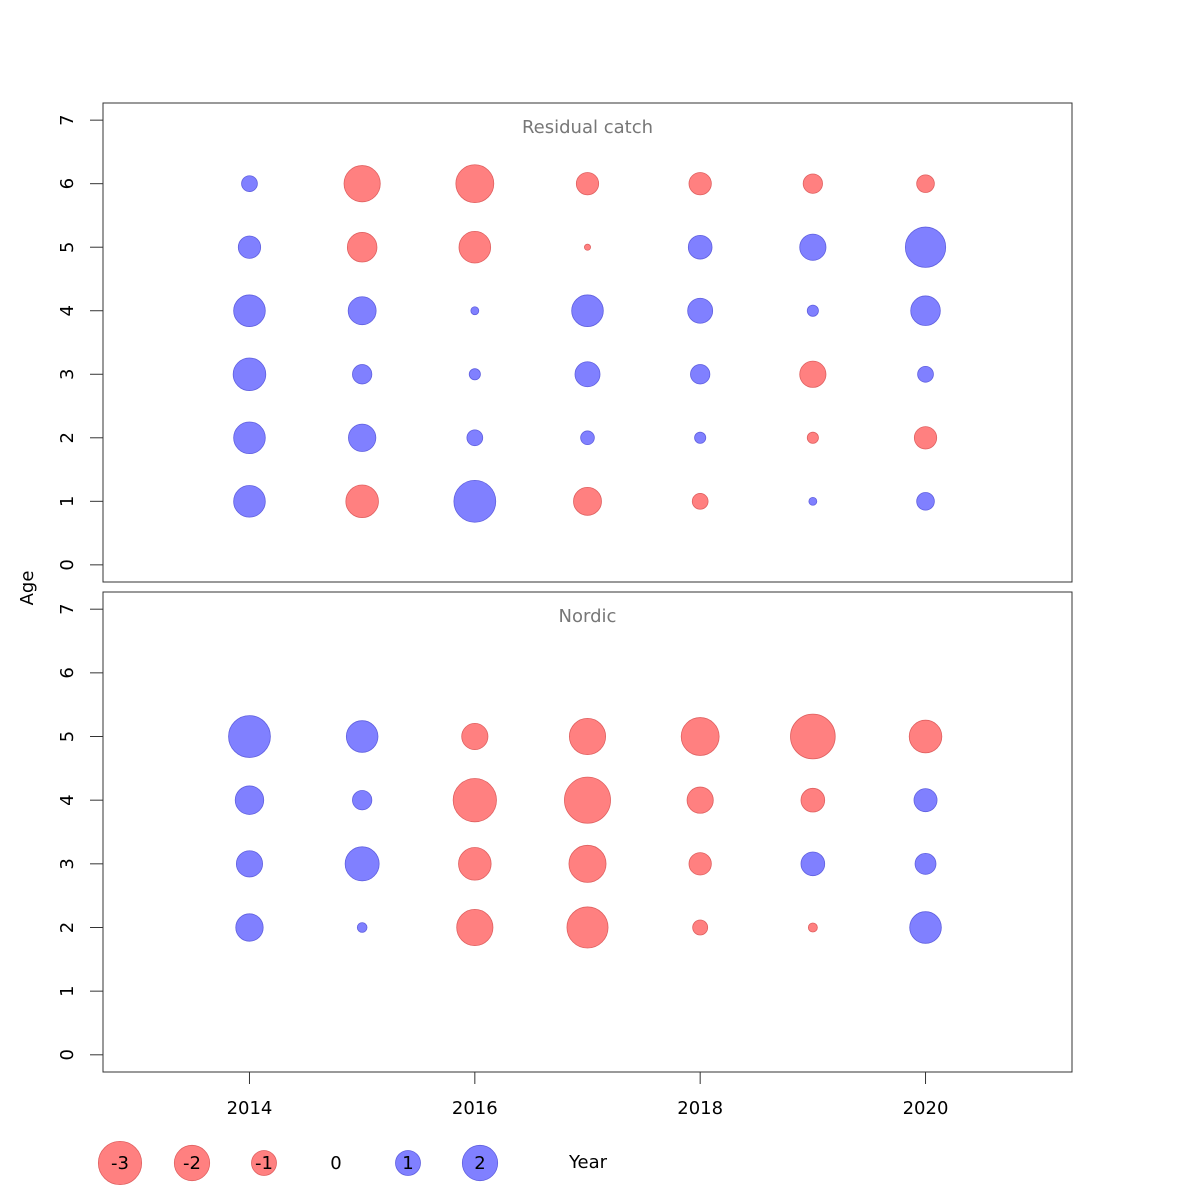 The height and width of the screenshot is (1200, 1200). I want to click on legend-label: 2, so click(479, 1163).